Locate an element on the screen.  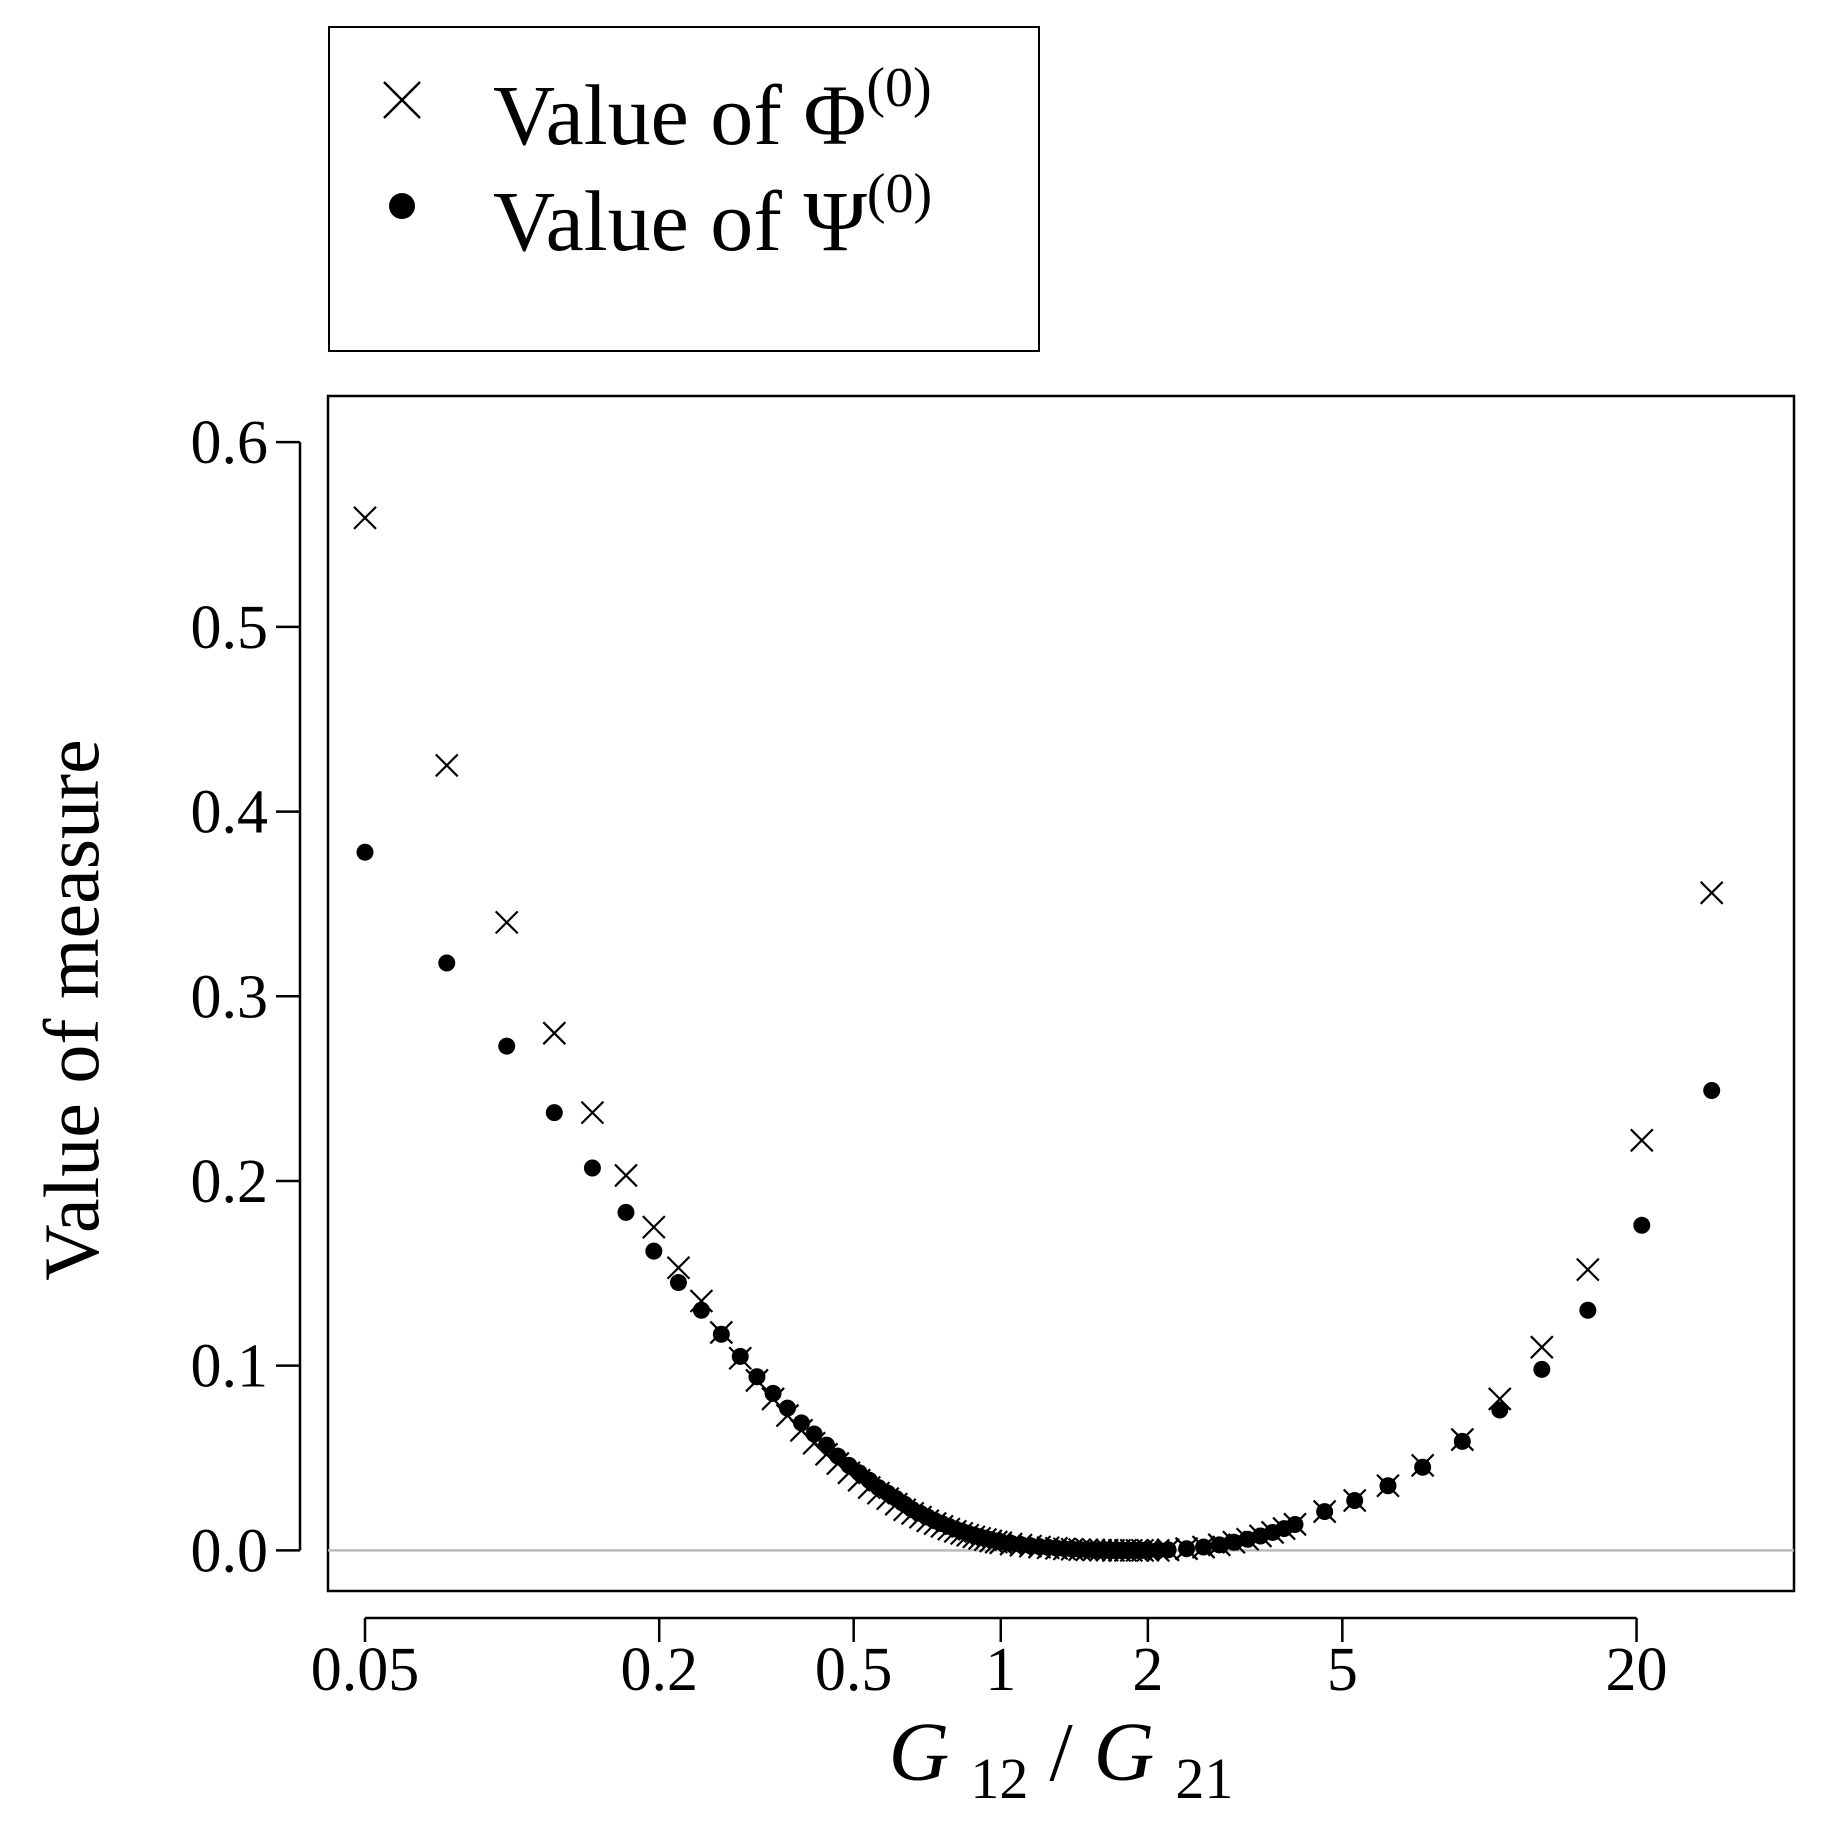
x-tick-label: 0.2 is located at coordinates (659, 1670).